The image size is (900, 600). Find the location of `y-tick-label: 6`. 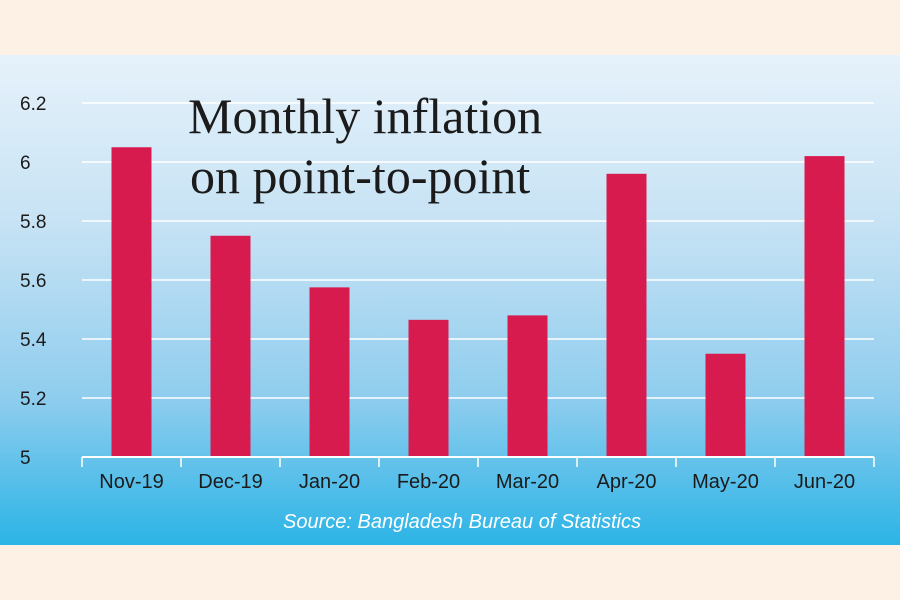

y-tick-label: 6 is located at coordinates (25, 163).